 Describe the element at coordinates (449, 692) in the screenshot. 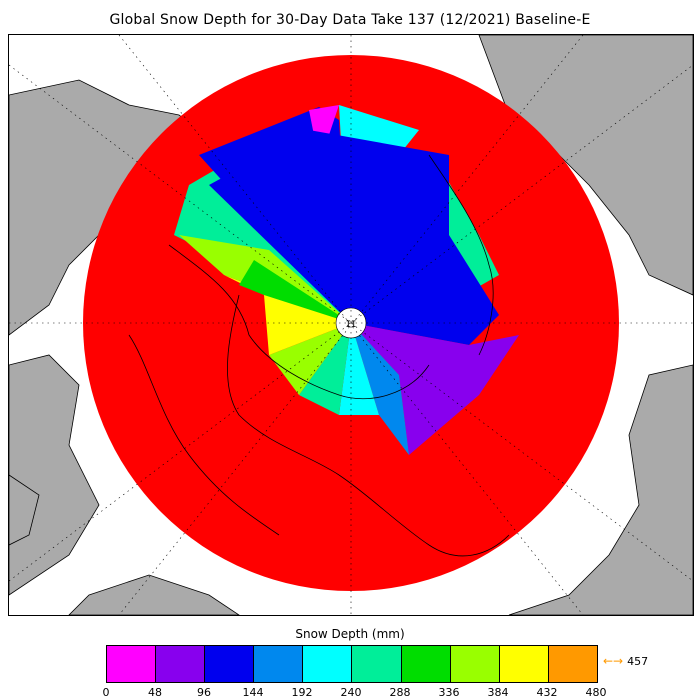

I see `legend-tick-label: 336` at that location.